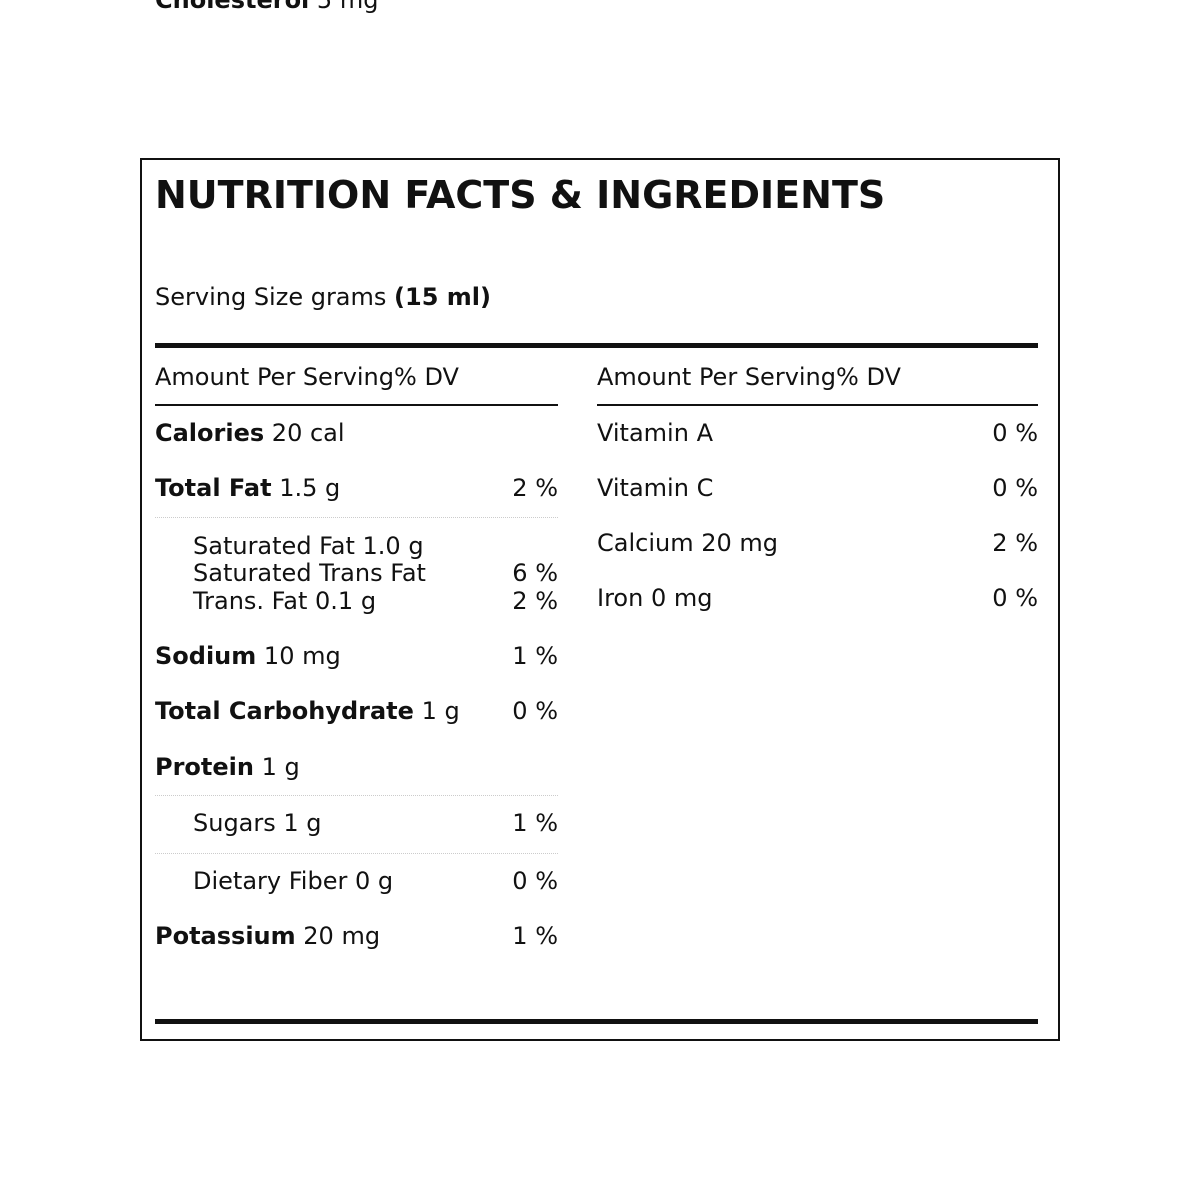 This screenshot has height=1200, width=1200. I want to click on row-label: Cholesterol 5 mg, so click(266, 7).